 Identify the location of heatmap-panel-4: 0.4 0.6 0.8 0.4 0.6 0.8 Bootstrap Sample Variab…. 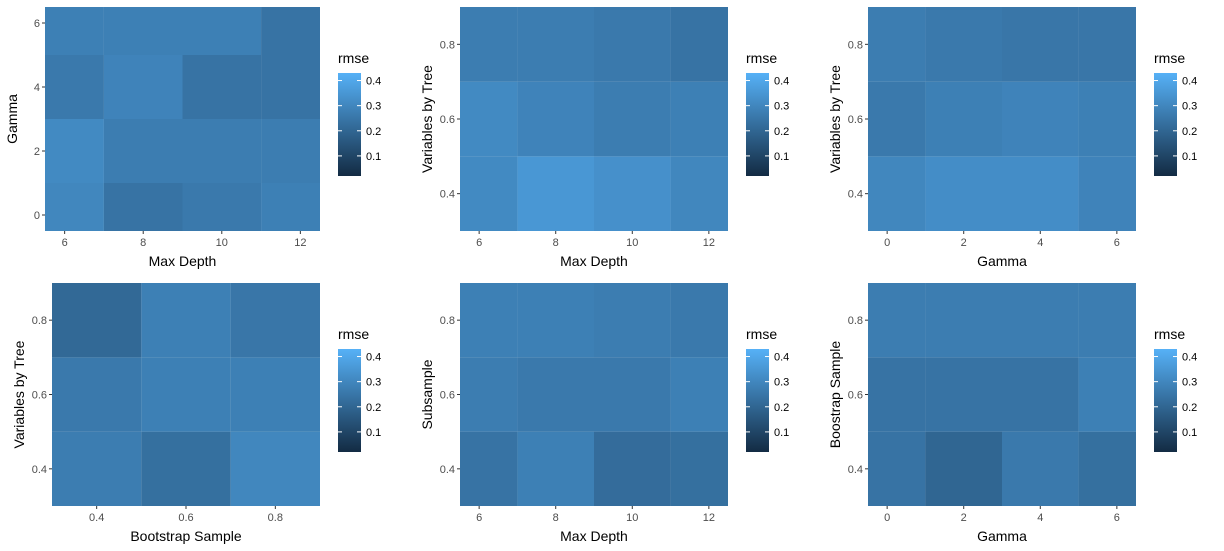
(196, 413).